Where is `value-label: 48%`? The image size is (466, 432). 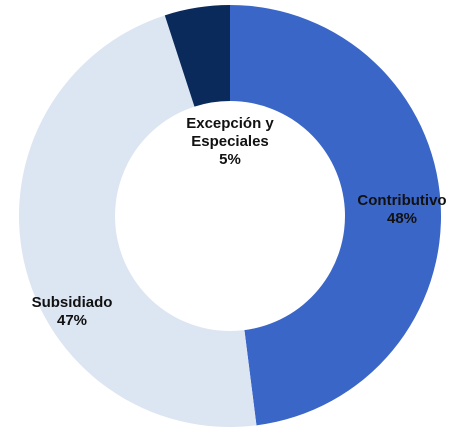
value-label: 48% is located at coordinates (402, 218).